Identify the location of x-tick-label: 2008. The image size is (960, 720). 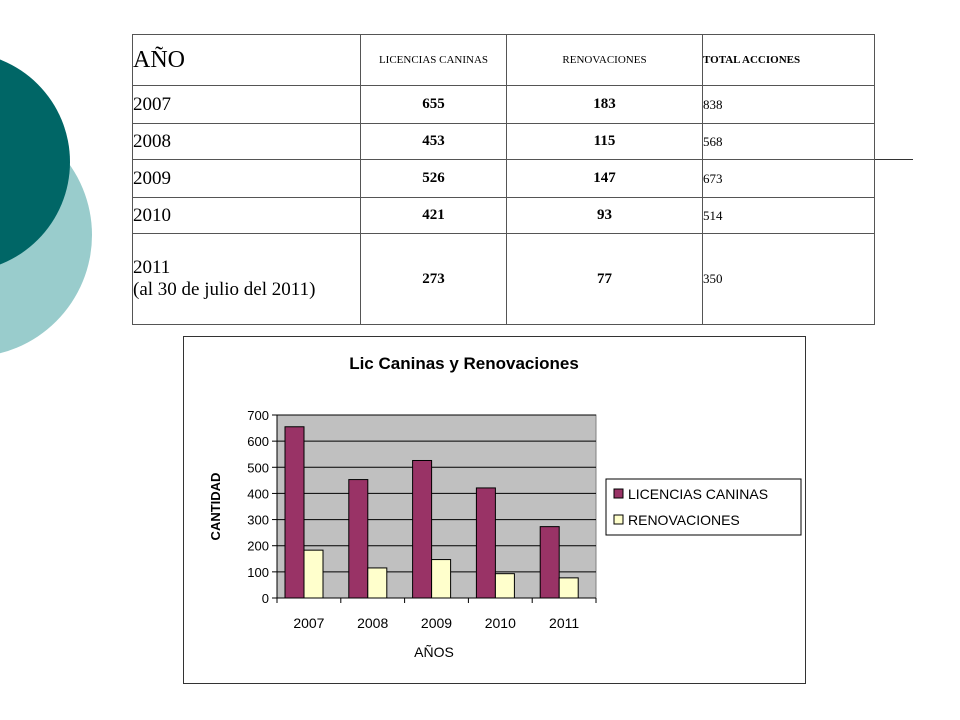
(372, 623).